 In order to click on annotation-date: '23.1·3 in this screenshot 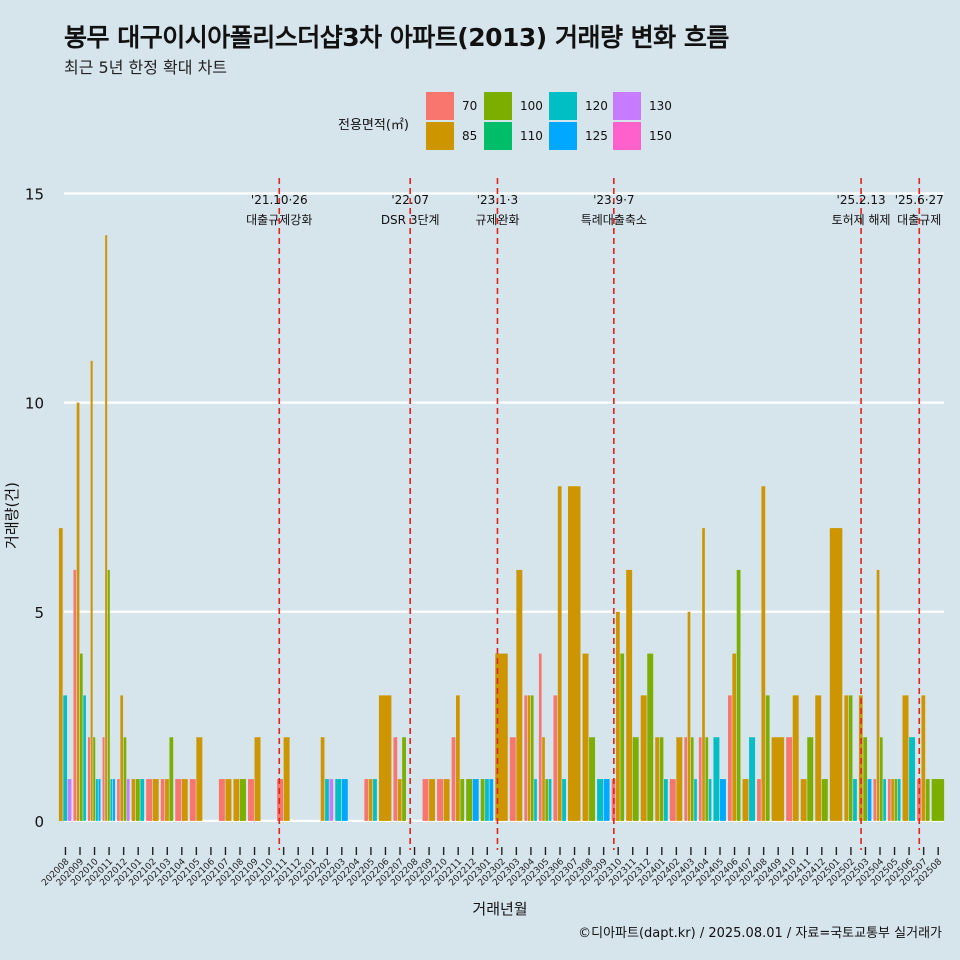, I will do `click(497, 200)`.